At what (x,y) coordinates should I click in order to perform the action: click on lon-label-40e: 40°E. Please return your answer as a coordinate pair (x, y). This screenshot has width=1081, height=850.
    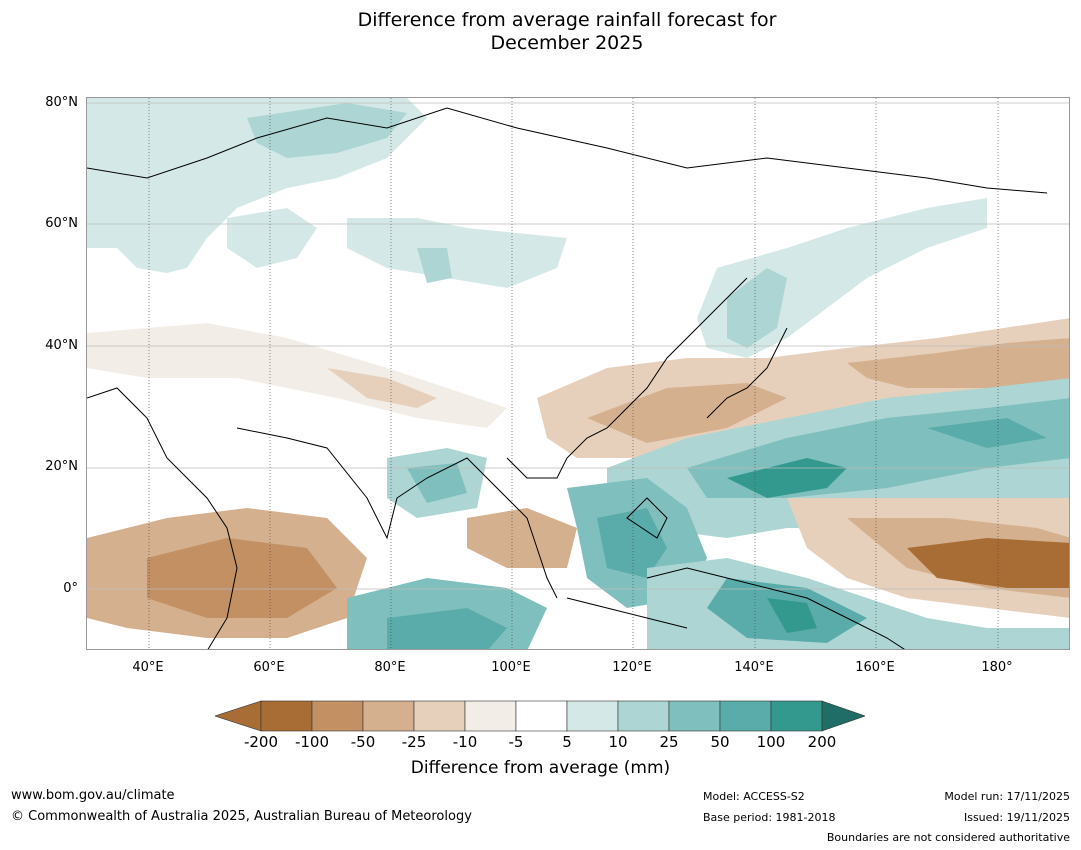
    Looking at the image, I should click on (148, 667).